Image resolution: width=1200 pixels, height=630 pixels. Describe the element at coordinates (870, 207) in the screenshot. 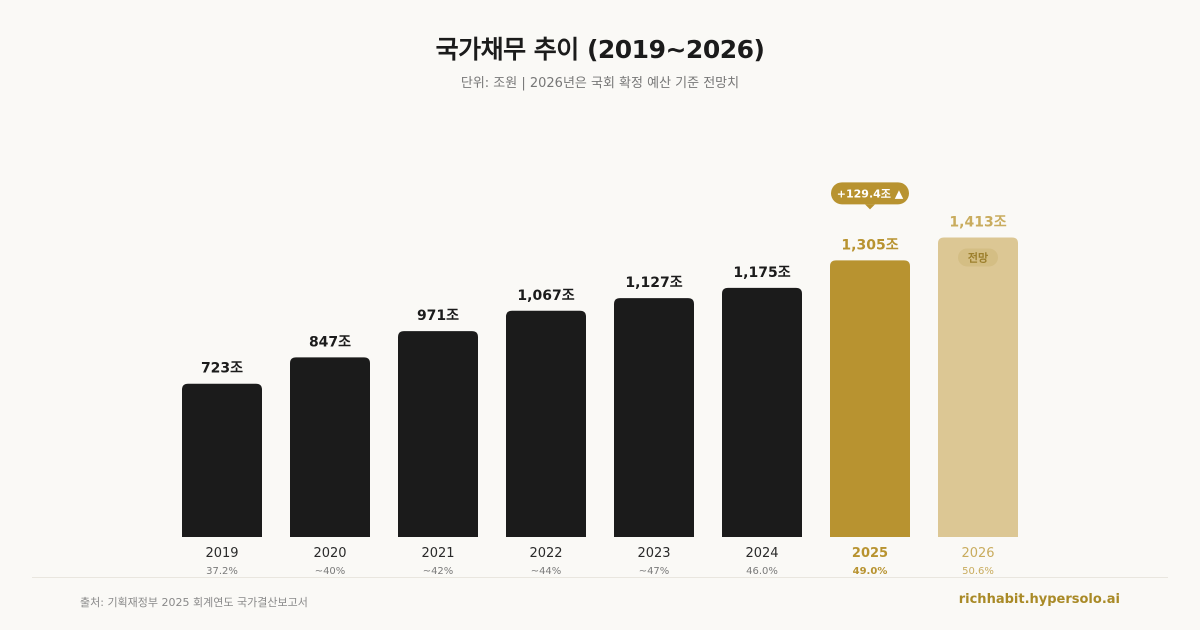

I see `badge-pointer` at that location.